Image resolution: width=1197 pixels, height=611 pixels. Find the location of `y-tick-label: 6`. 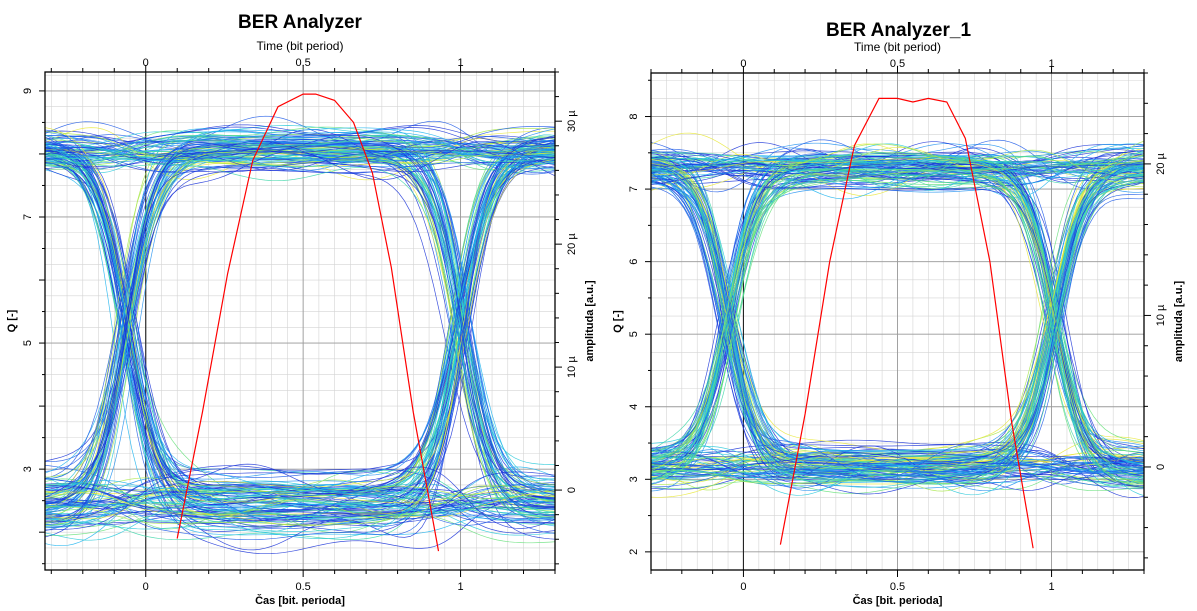

y-tick-label: 6 is located at coordinates (634, 262).